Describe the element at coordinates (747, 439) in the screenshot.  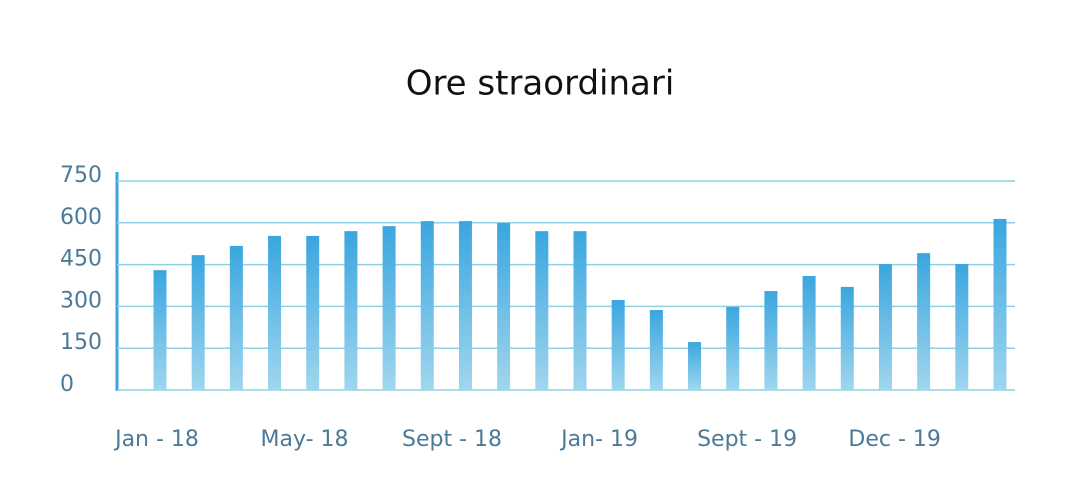
I see `x-tick-label: Sept - 19` at that location.